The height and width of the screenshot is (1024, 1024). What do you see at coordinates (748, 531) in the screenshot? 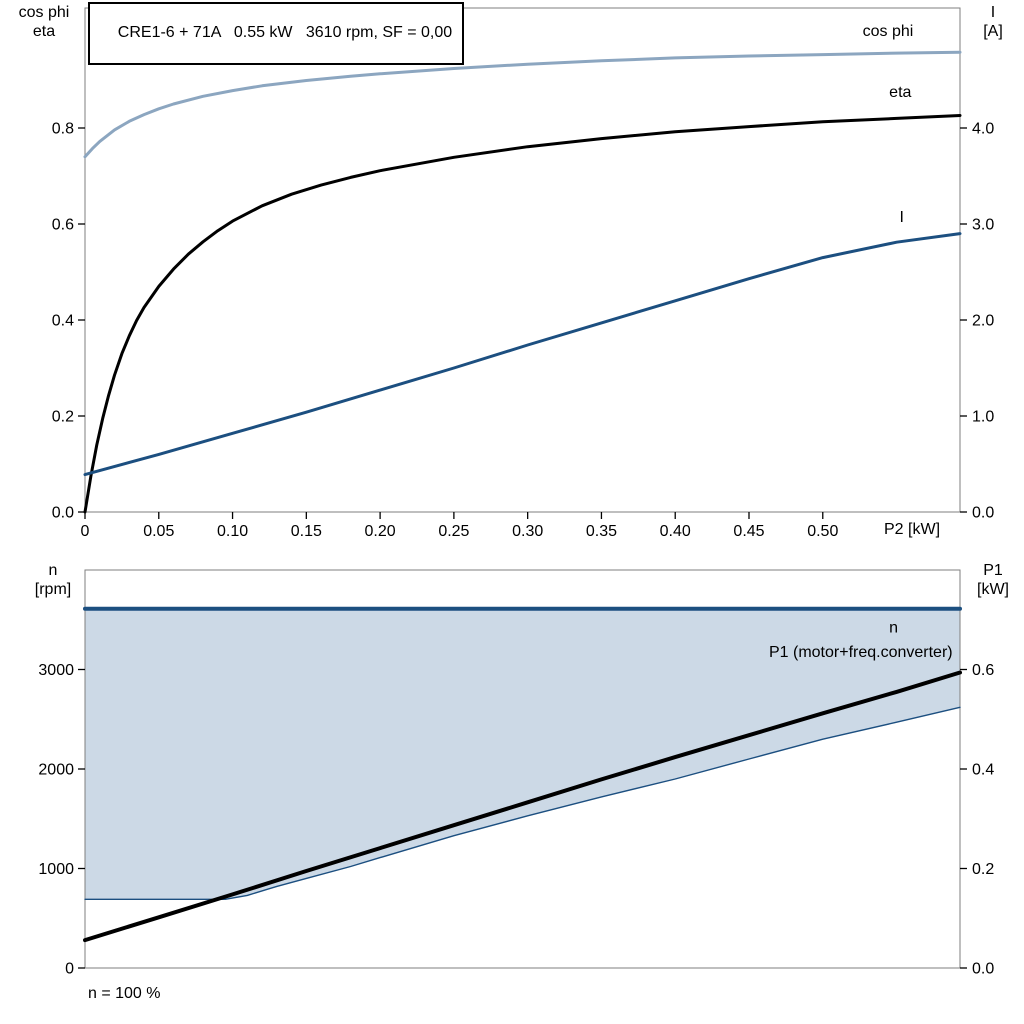
I see `x-tick-label: 0.45` at bounding box center [748, 531].